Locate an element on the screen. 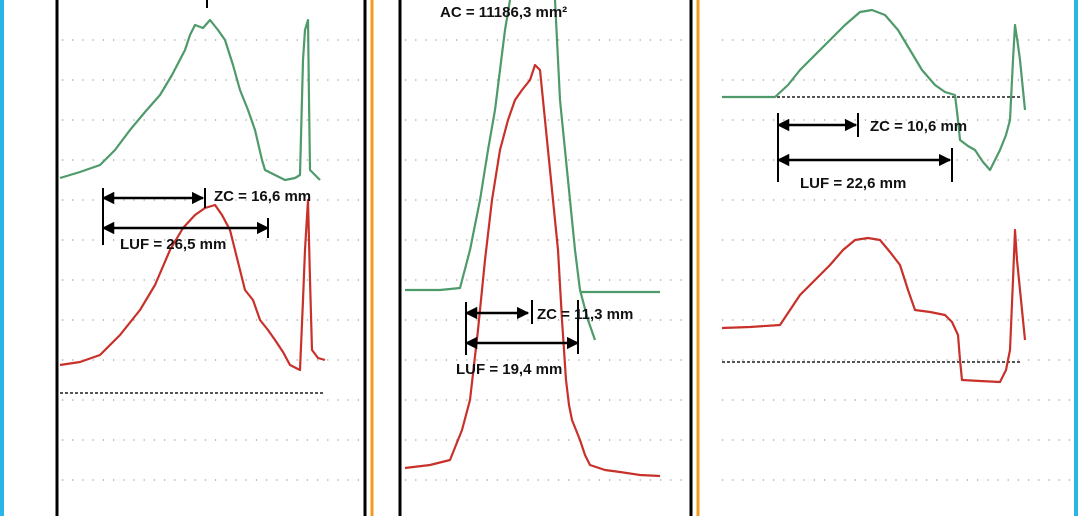  ac-label: AC = 11186,3 mm² is located at coordinates (503, 12).